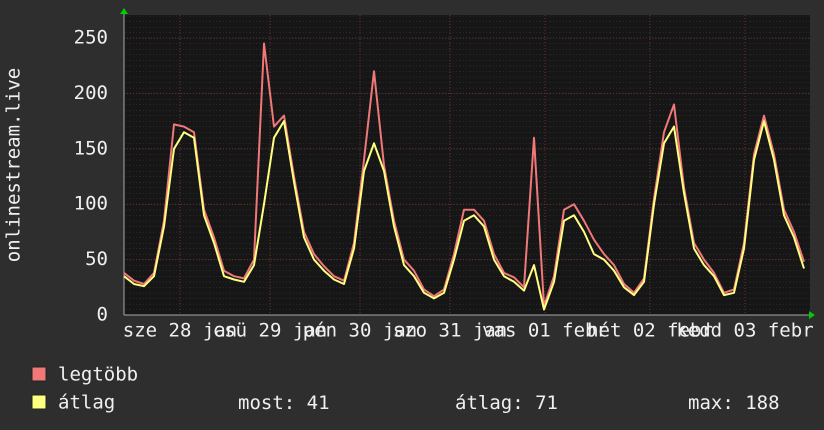 This screenshot has width=824, height=430. Describe the element at coordinates (102, 315) in the screenshot. I see `y-tick-label: 0` at that location.